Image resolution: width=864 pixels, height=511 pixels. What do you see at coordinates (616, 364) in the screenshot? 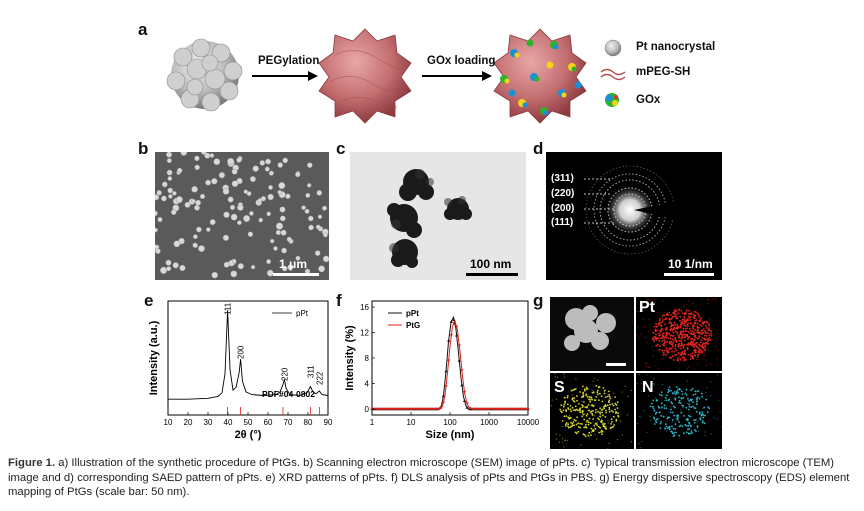
I see `eds-scalebar` at bounding box center [616, 364].